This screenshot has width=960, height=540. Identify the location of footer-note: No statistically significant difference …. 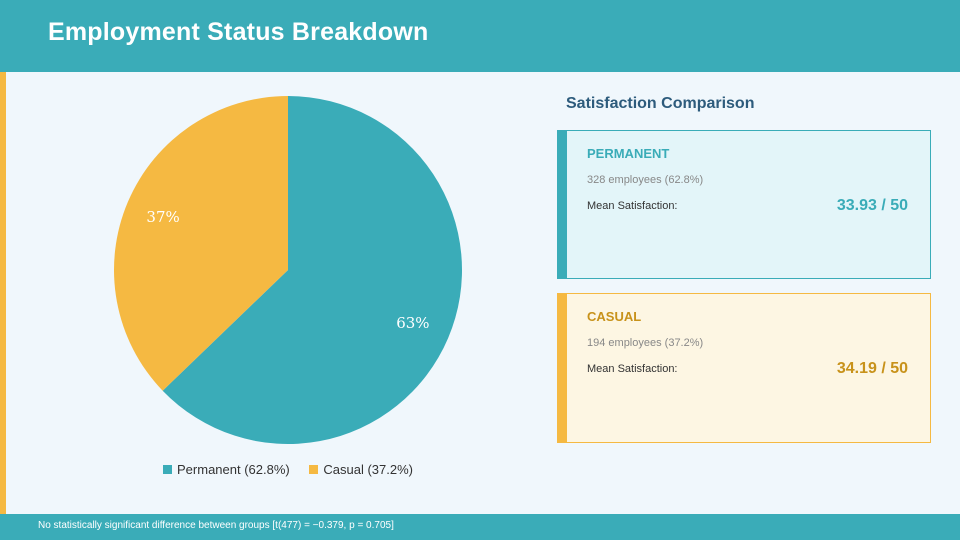
(216, 525).